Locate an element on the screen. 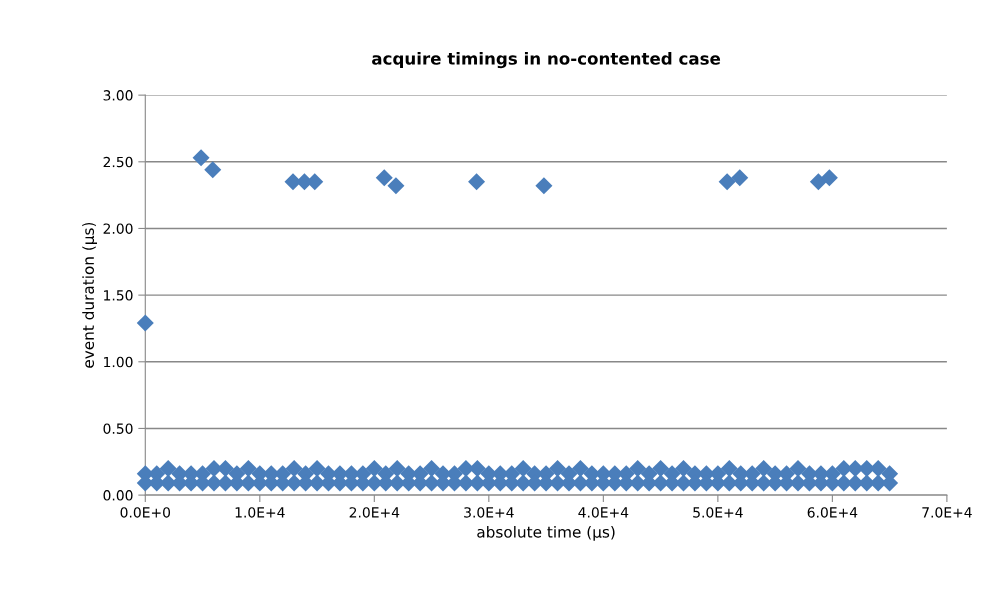  y-tick-label: 3.00 is located at coordinates (118, 95).